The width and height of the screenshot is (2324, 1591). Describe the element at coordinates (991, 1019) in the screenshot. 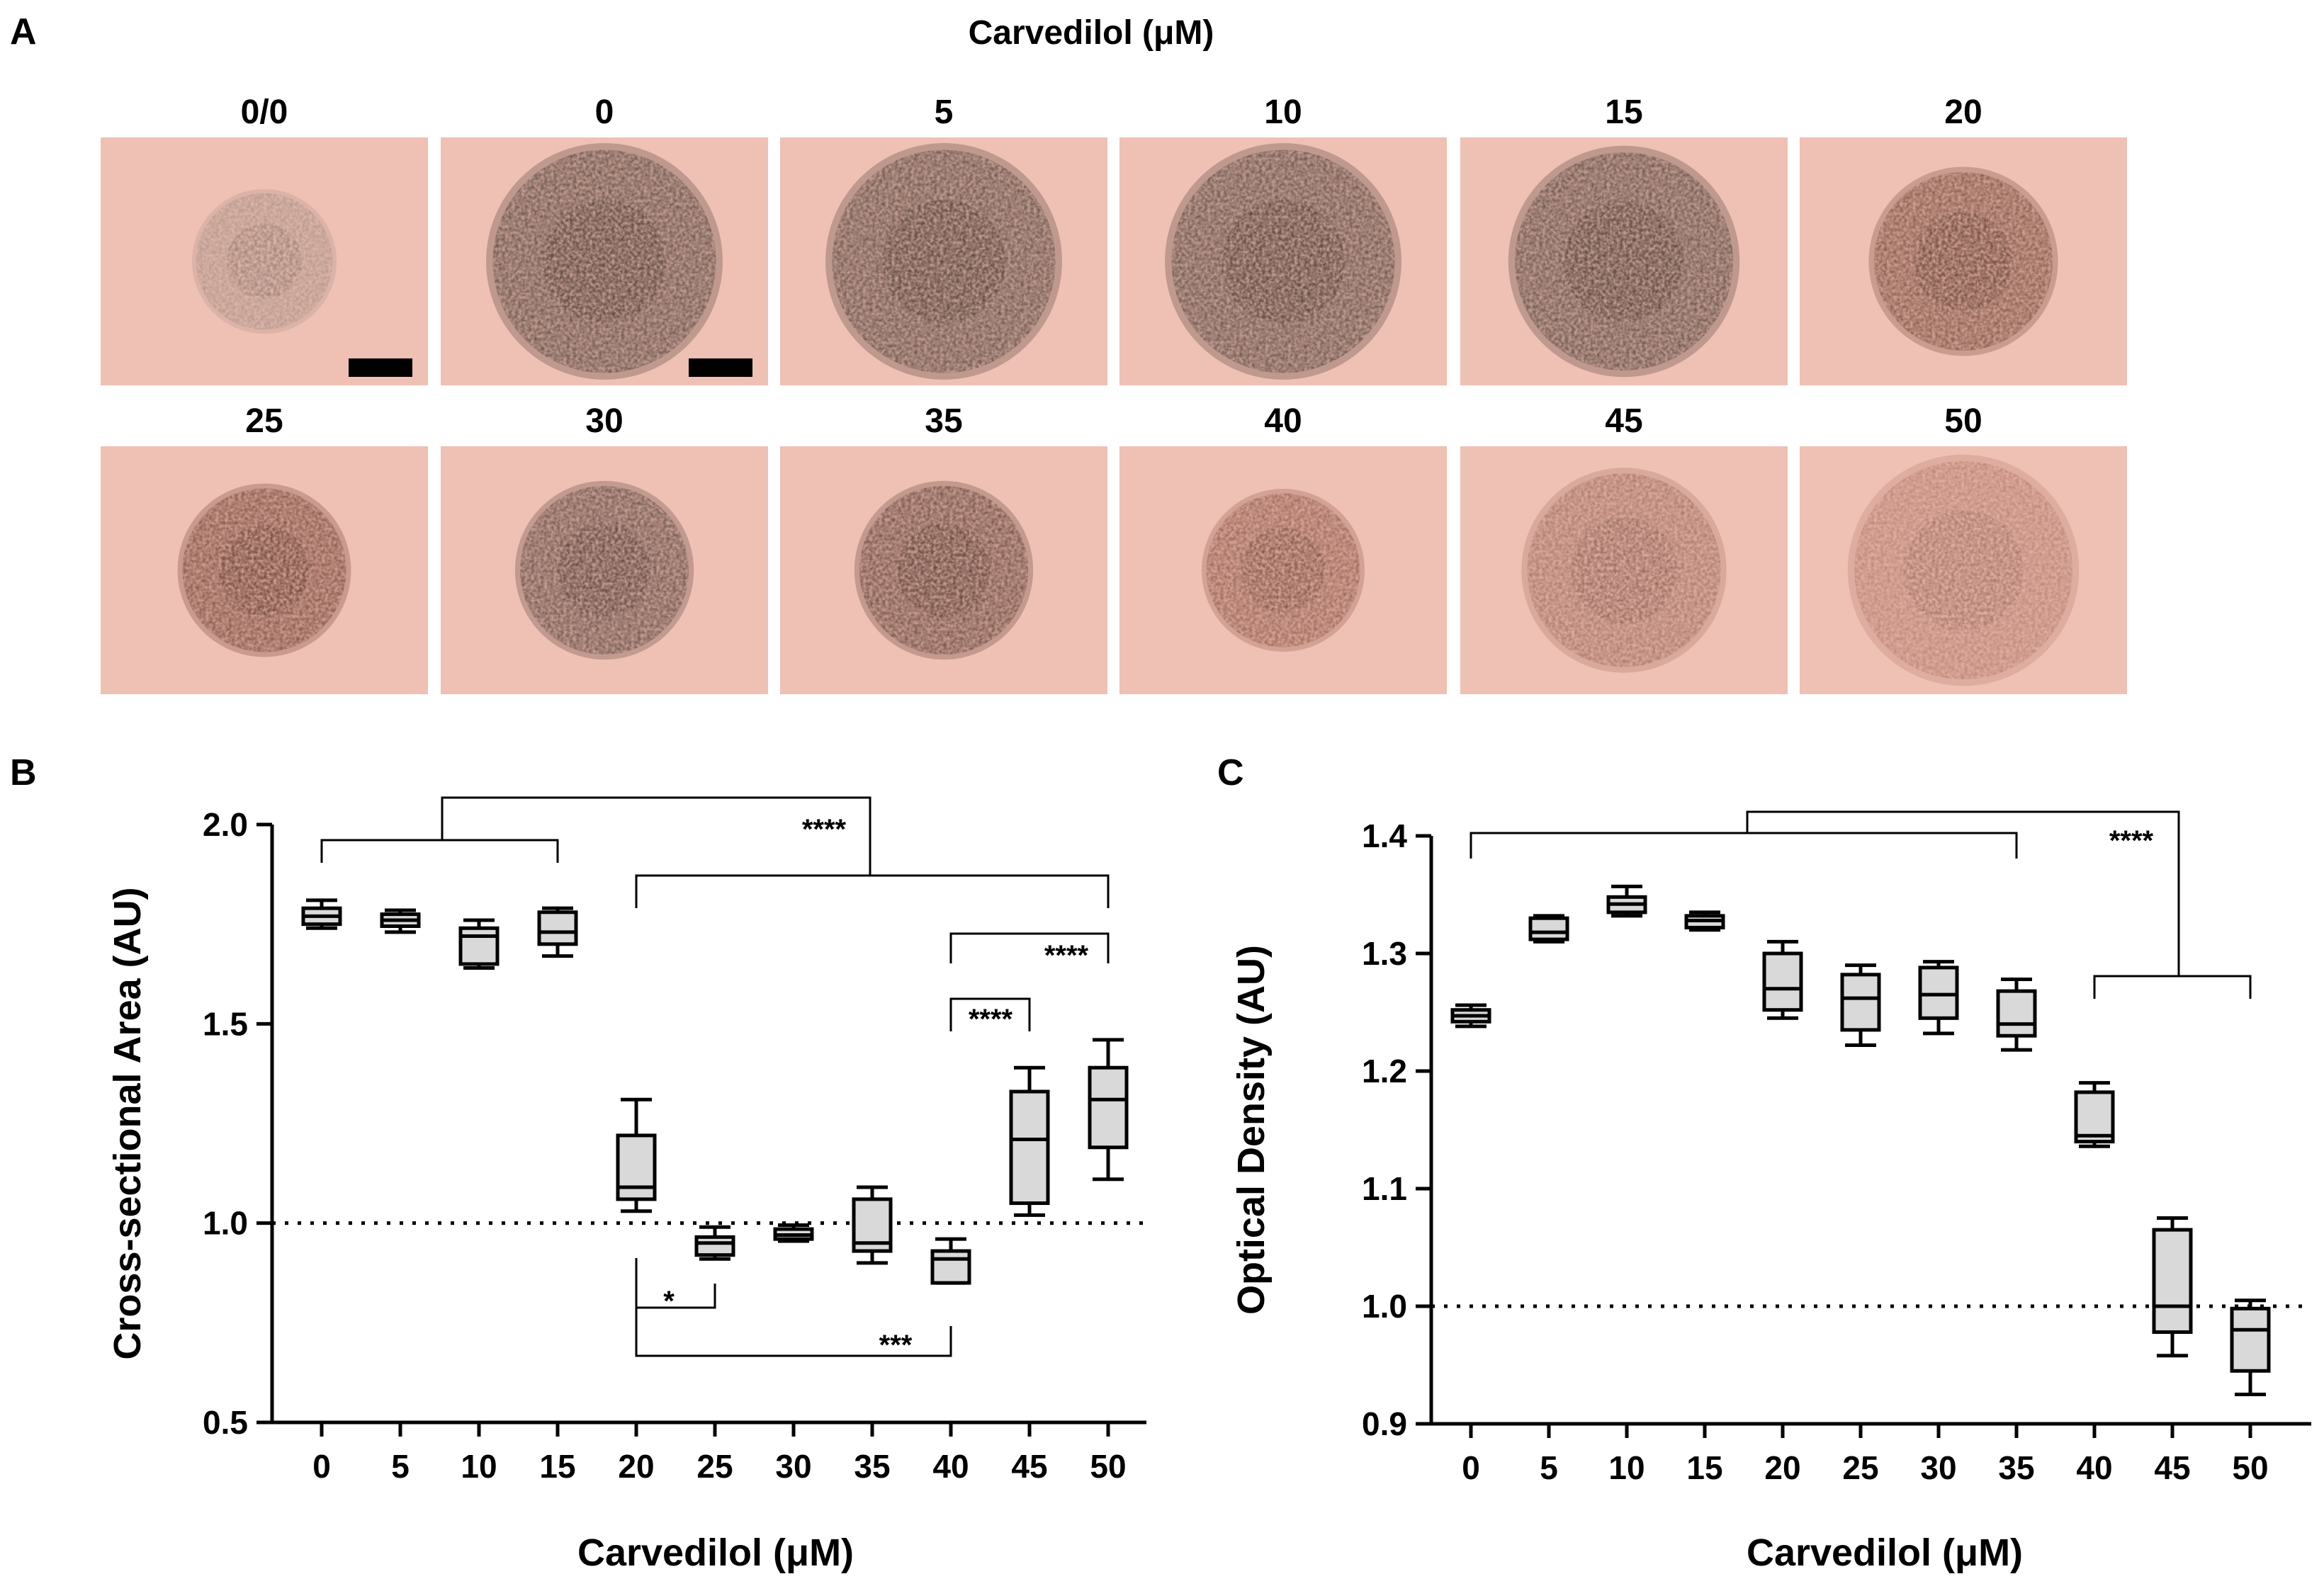

I see `sig-label-40-45: ****` at that location.